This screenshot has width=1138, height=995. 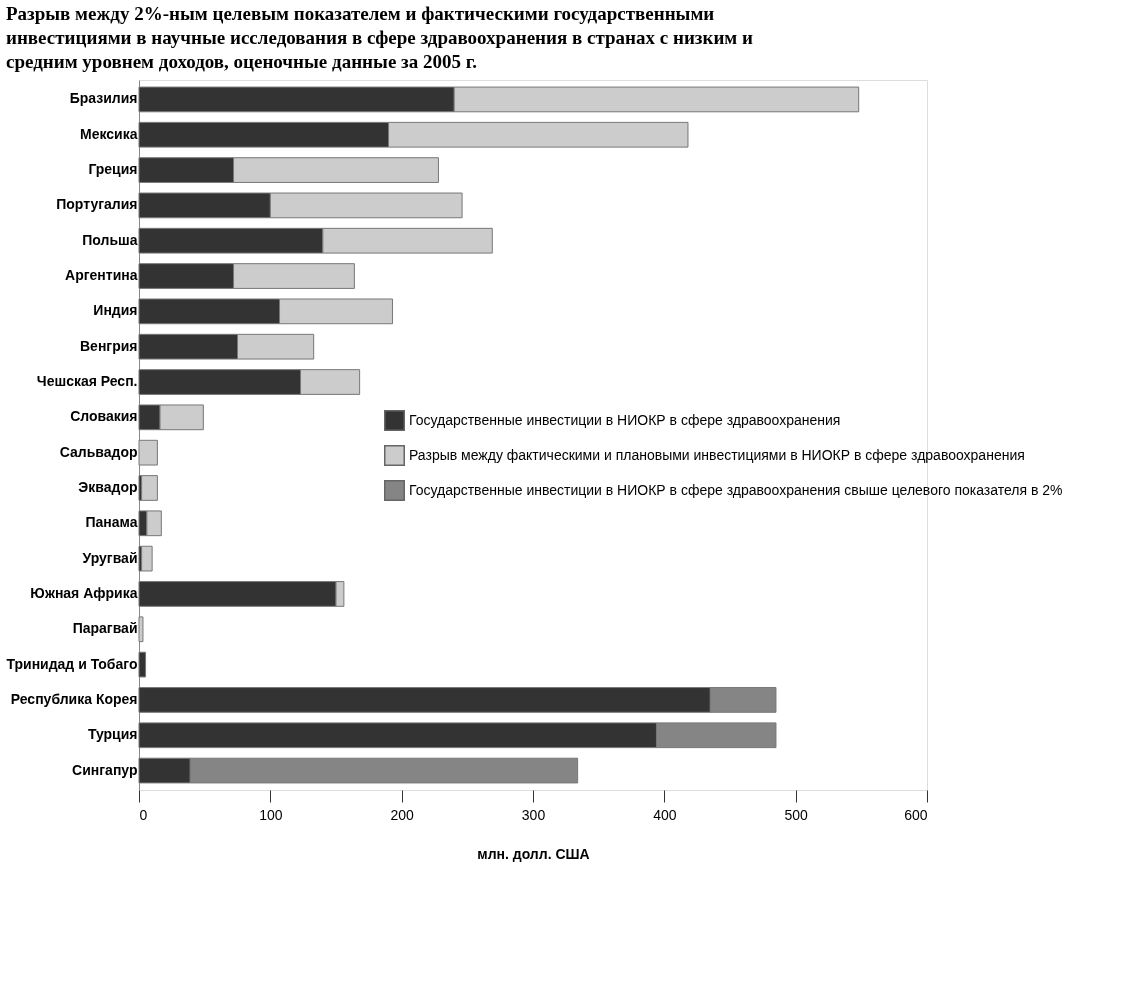 What do you see at coordinates (72, 663) in the screenshot?
I see `y-tick-label: Тринидад и Тобаго` at bounding box center [72, 663].